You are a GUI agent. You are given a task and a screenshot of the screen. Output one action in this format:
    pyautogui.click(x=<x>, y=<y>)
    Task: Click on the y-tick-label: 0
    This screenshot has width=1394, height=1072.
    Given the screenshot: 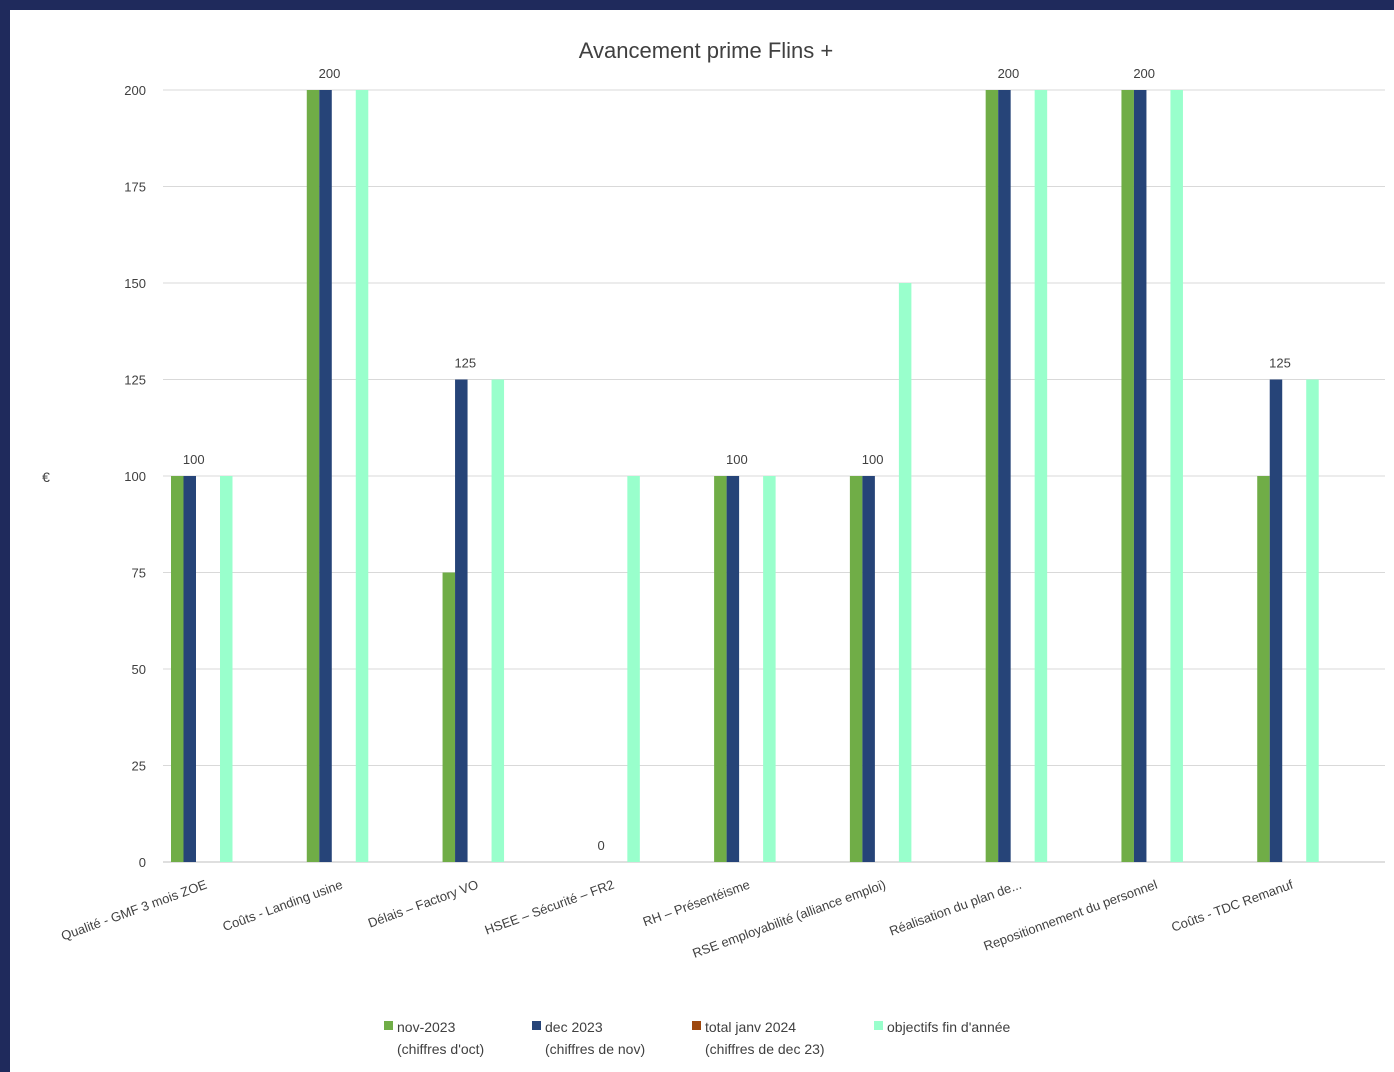 What is the action you would take?
    pyautogui.click(x=142, y=862)
    